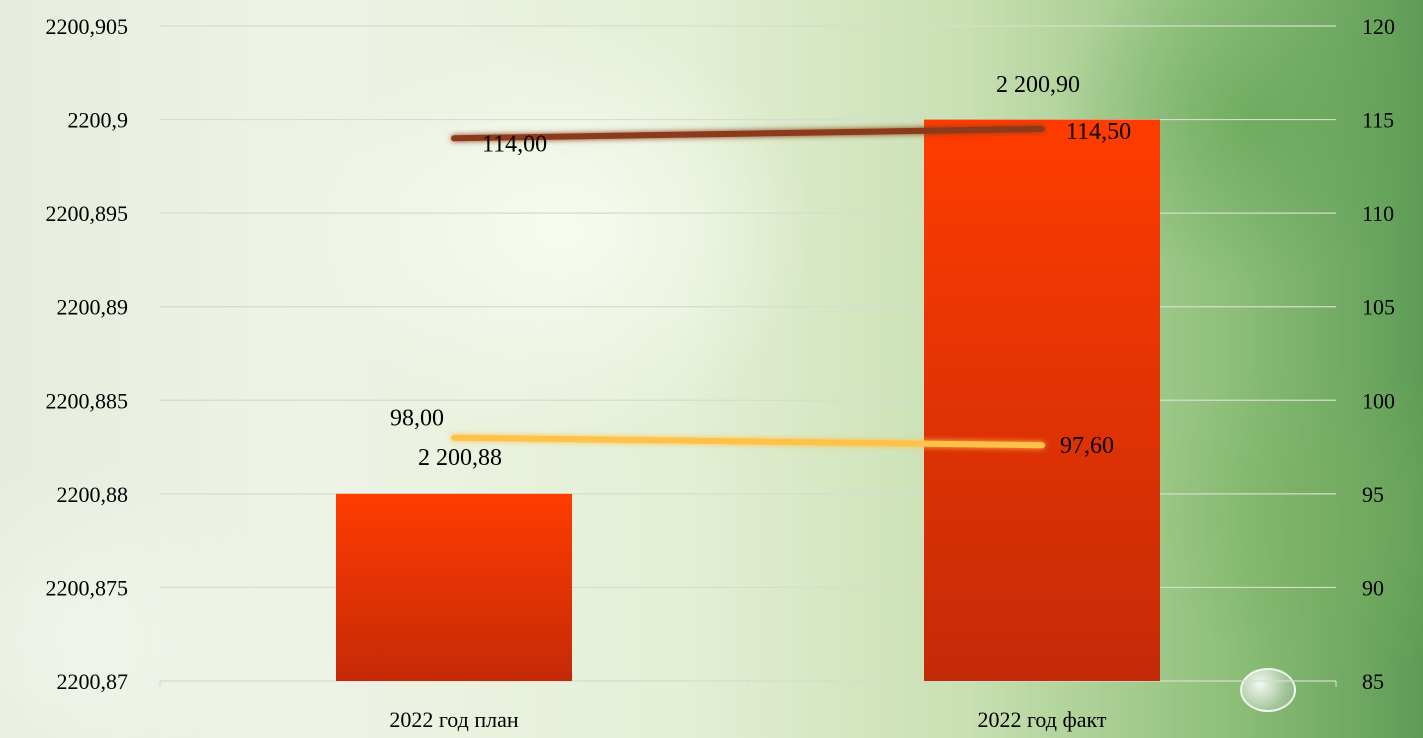 Image resolution: width=1423 pixels, height=738 pixels. I want to click on y-left-tick-label: 2200,87, so click(93, 681).